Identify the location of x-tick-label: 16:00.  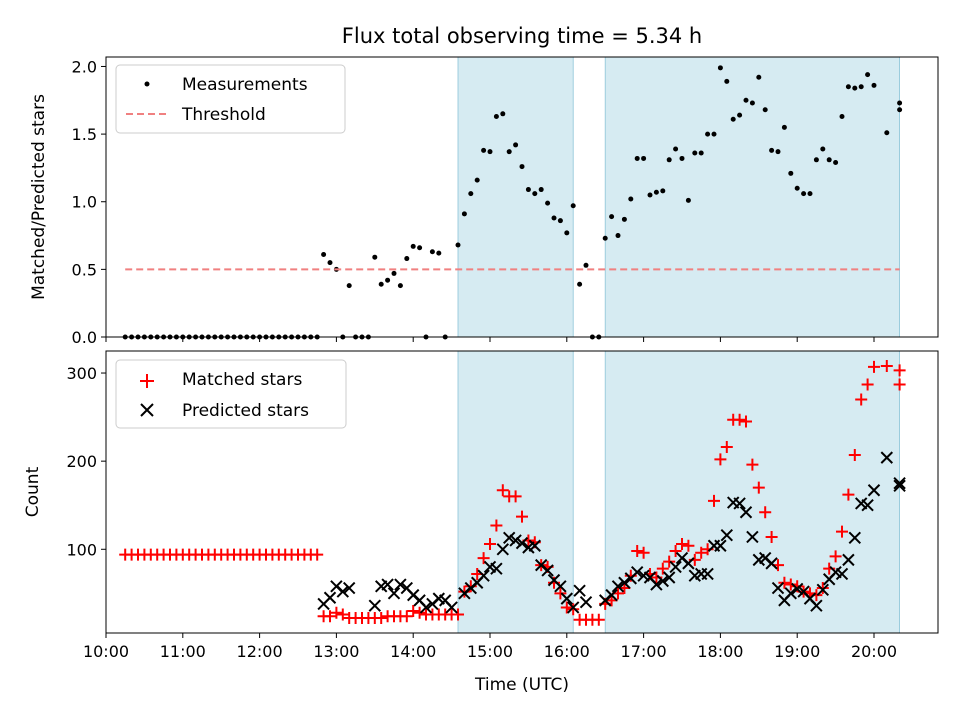
(567, 651).